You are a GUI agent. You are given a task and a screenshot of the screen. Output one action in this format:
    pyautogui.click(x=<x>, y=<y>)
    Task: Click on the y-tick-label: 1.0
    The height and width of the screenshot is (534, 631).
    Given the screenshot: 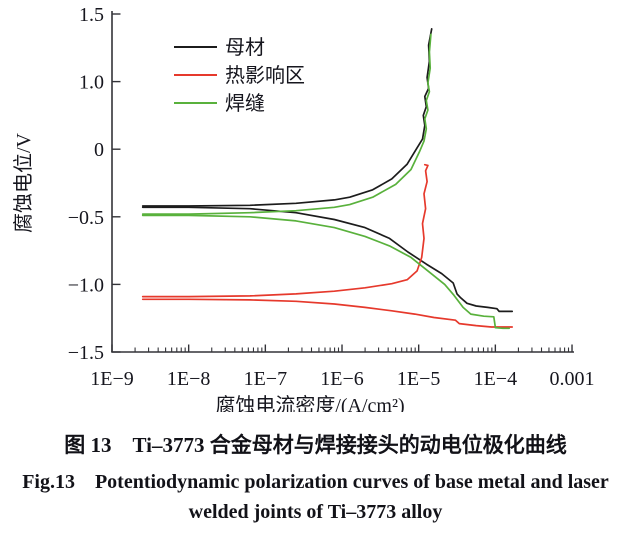 What is the action you would take?
    pyautogui.click(x=91, y=83)
    